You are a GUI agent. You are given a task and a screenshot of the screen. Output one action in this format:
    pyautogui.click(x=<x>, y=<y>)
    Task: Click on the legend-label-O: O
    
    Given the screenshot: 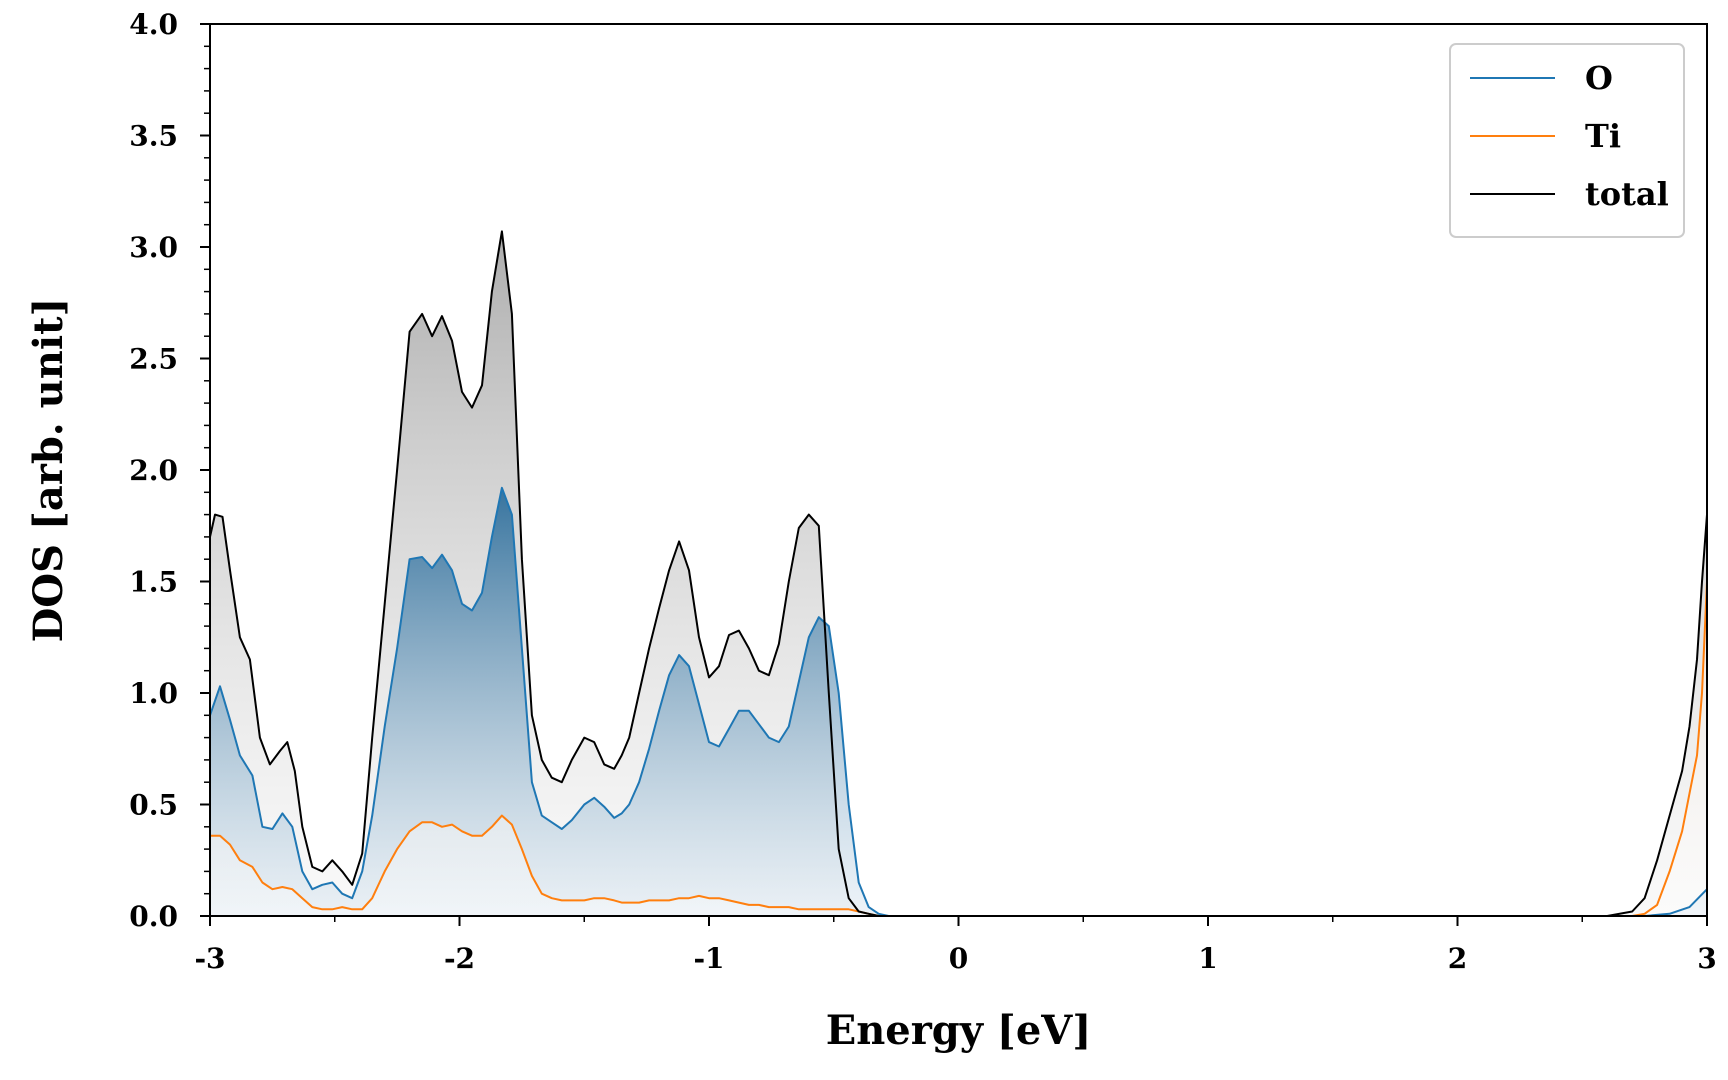 What is the action you would take?
    pyautogui.click(x=1599, y=78)
    